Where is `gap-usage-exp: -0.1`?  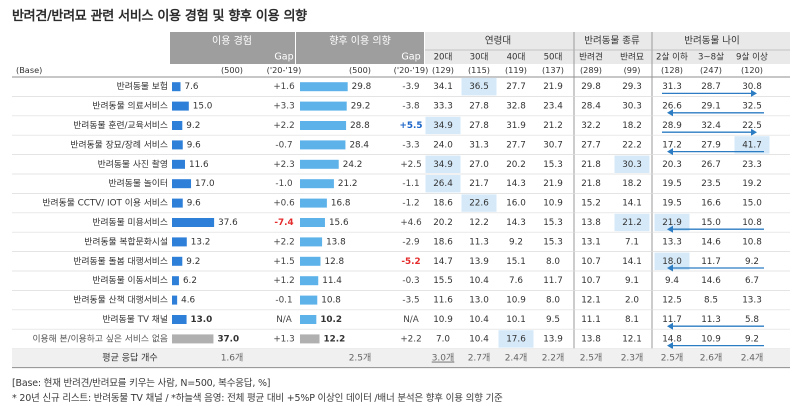 gap-usage-exp: -0.1 is located at coordinates (283, 301).